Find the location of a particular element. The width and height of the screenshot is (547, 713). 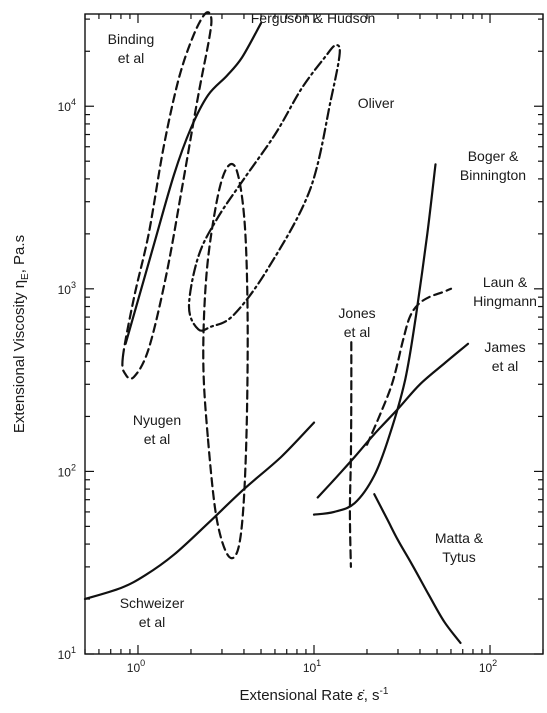

series-label-laun-hingmann: Laun & Hingmann is located at coordinates (505, 291).